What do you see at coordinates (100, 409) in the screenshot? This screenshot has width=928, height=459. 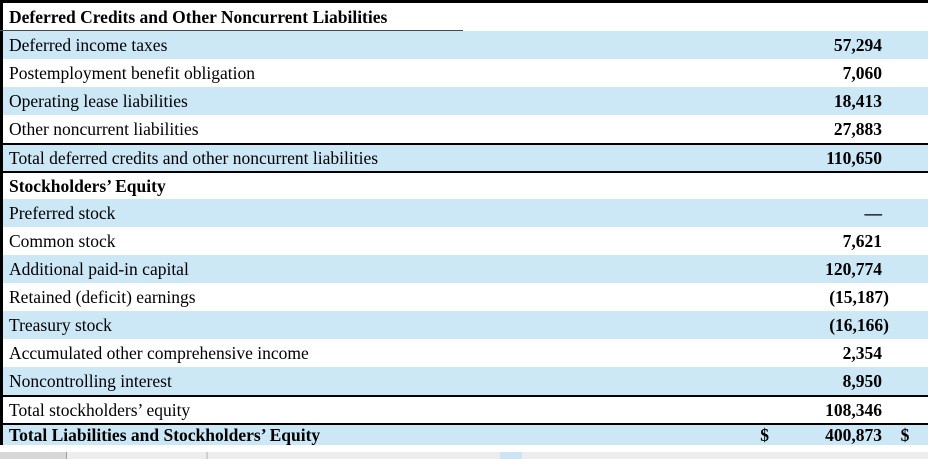 I see `row-label: Total stockholders’ equity` at bounding box center [100, 409].